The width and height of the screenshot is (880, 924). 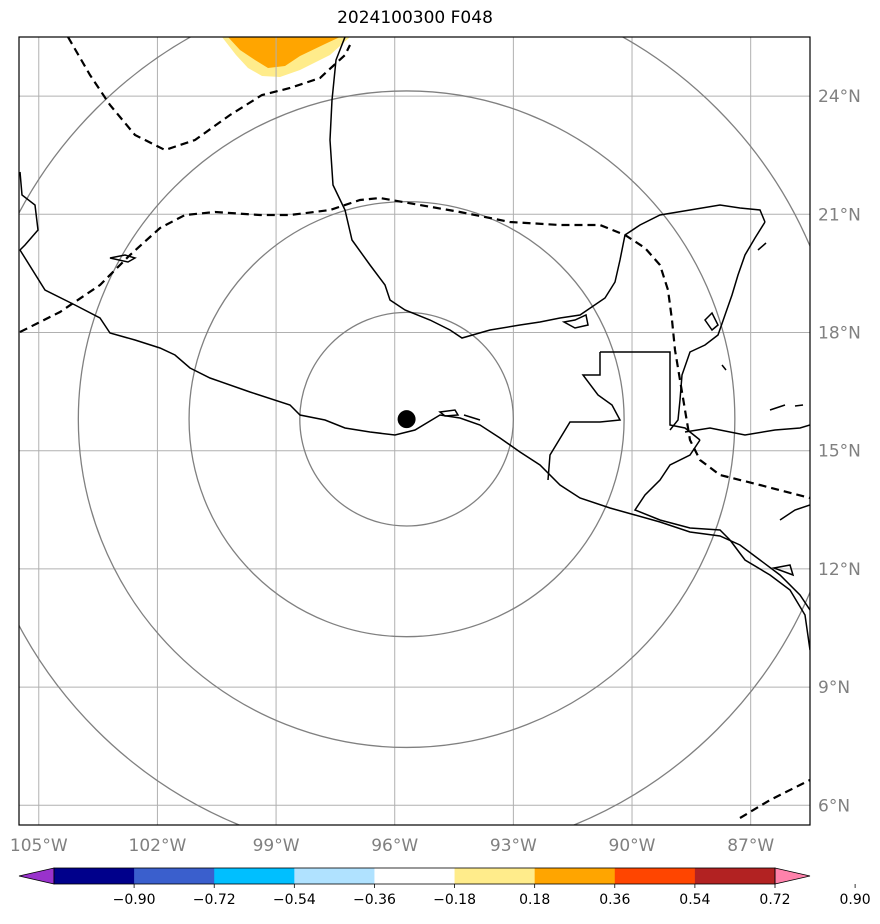 I want to click on colorbar-tick-label: −0.36, so click(x=374, y=900).